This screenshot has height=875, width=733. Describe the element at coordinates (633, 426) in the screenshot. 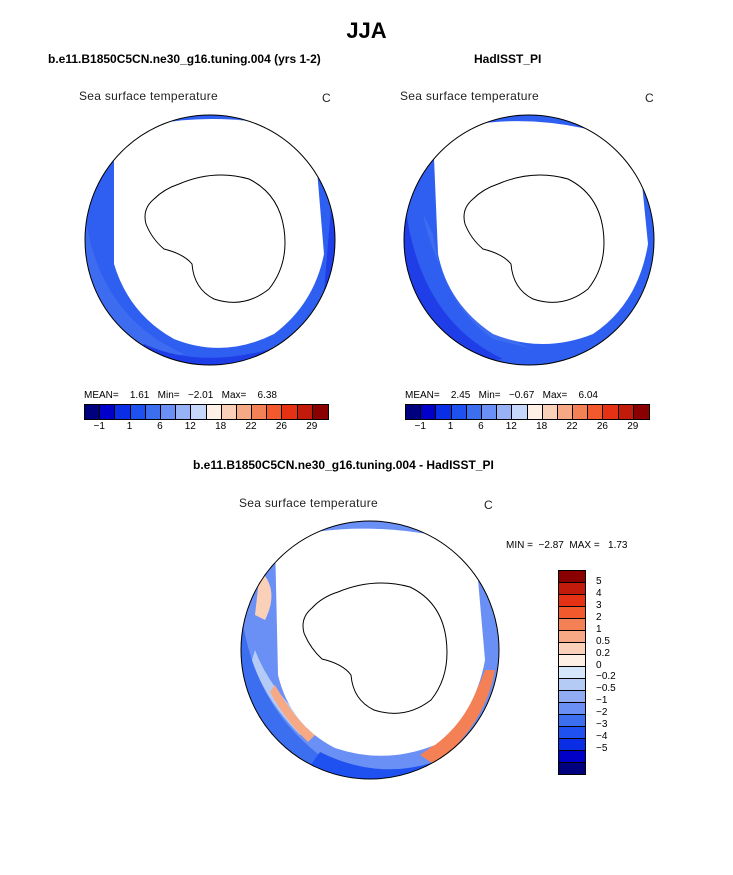

I see `obs-colorbar-tick-label: 29` at that location.